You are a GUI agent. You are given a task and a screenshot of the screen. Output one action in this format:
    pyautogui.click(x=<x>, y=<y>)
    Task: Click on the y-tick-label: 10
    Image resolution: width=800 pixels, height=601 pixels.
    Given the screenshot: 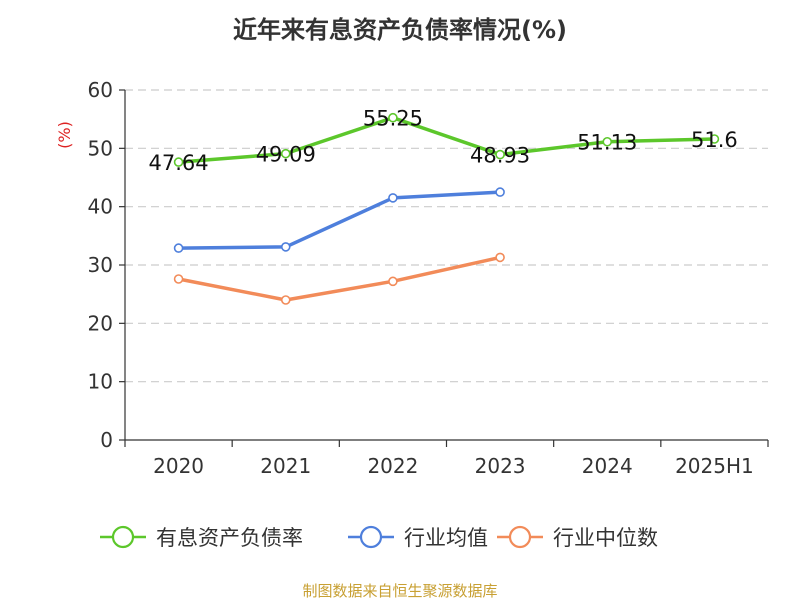 What is the action you would take?
    pyautogui.click(x=100, y=382)
    